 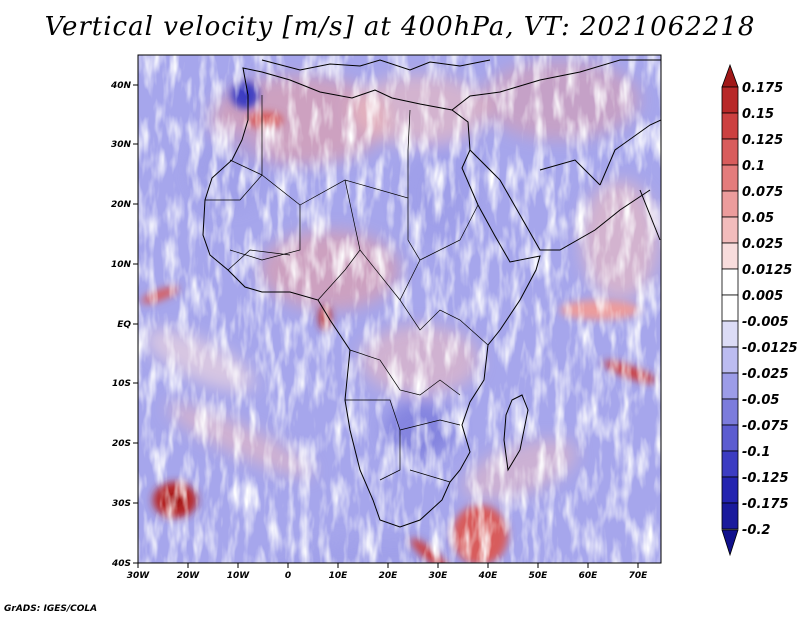 I want to click on colorbar-label: -0.005, so click(x=765, y=322).